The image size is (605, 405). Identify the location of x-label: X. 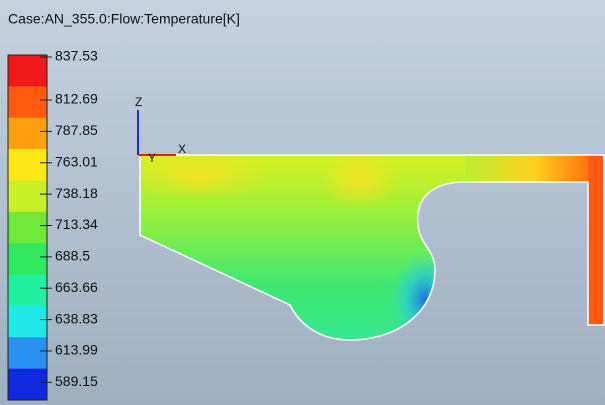
(182, 149).